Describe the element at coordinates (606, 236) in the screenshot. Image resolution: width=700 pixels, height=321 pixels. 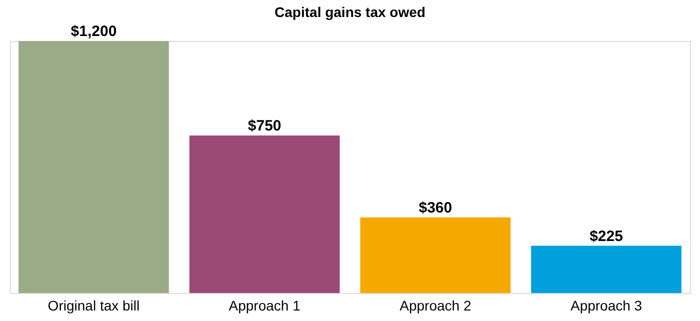
I see `data-label: $225` at that location.